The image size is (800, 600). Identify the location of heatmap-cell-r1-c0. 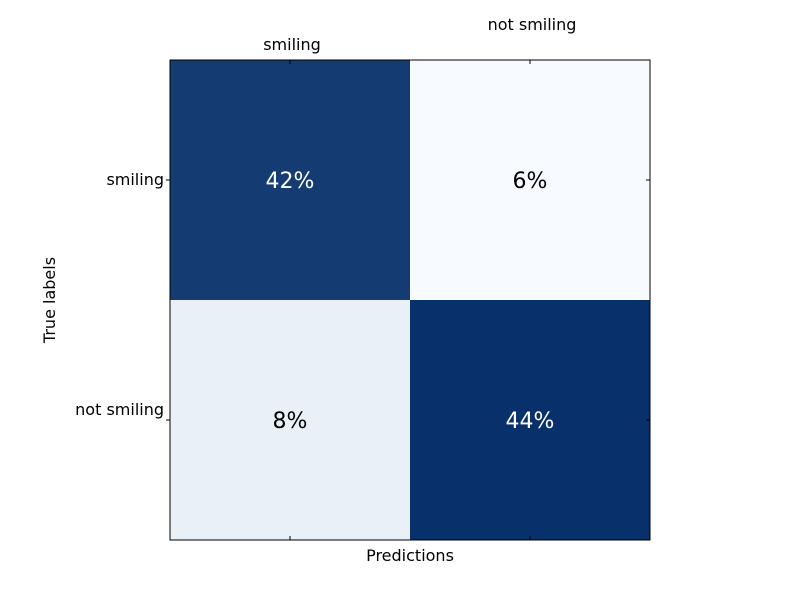
(290, 420).